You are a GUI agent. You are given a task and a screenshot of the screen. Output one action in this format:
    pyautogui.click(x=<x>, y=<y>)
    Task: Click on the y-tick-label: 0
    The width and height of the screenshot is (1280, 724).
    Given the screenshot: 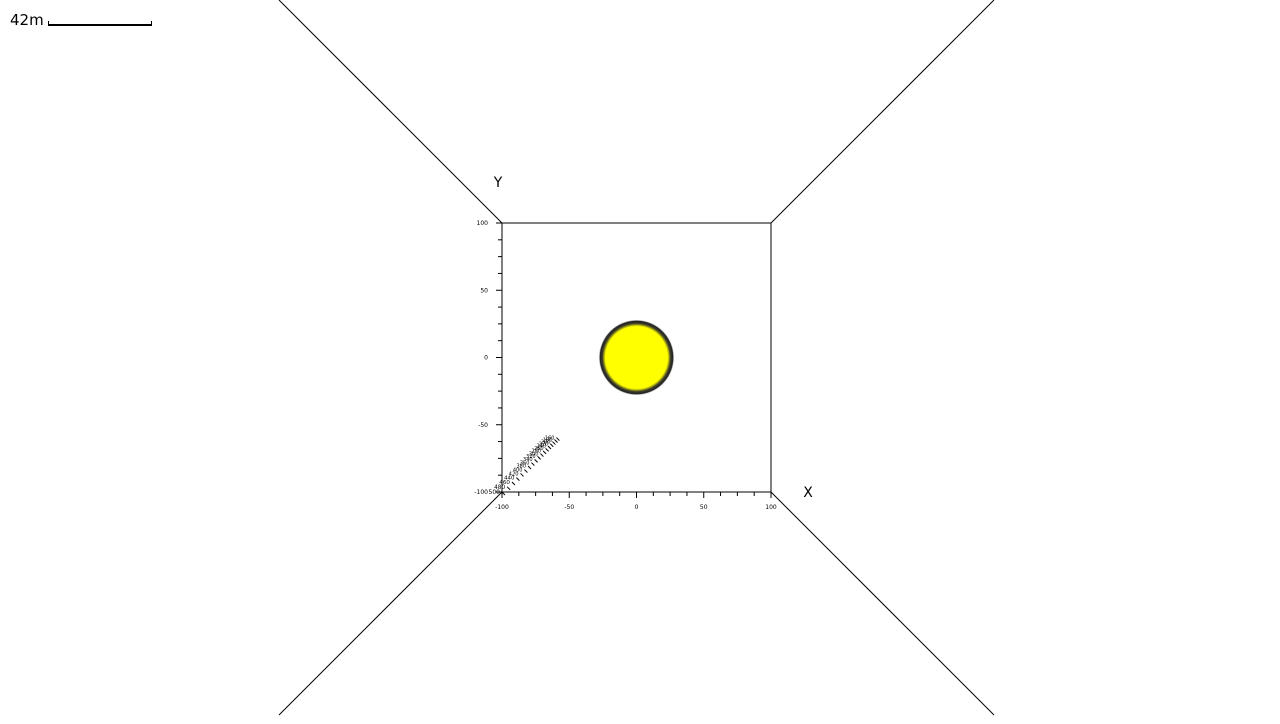 What is the action you would take?
    pyautogui.click(x=486, y=358)
    